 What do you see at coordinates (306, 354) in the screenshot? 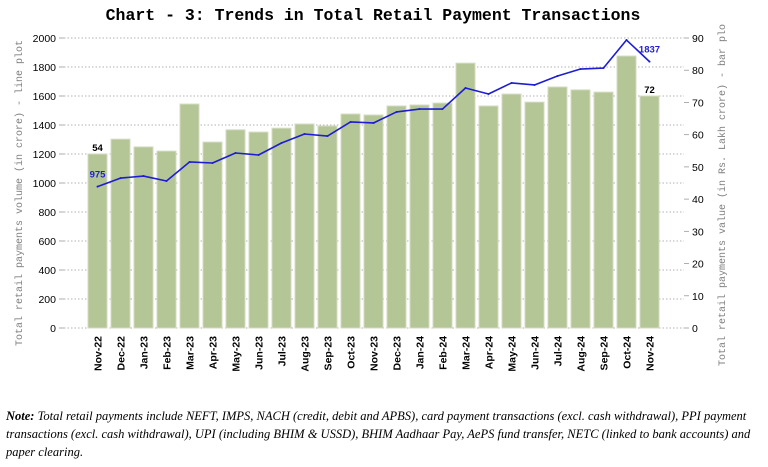
I see `x-tick-label: Aug-23` at bounding box center [306, 354].